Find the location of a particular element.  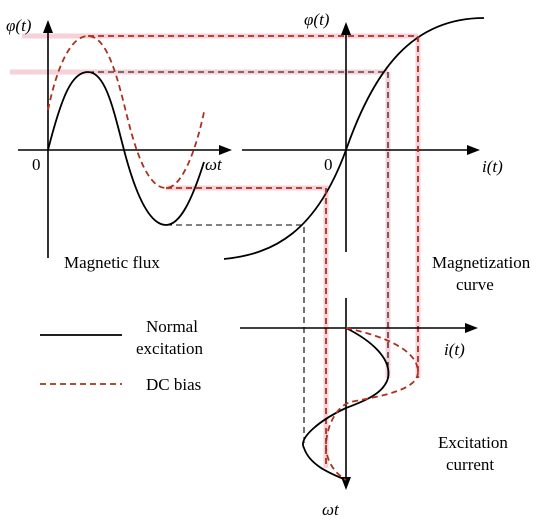

flux-y-label: φ(t) is located at coordinates (19, 25).